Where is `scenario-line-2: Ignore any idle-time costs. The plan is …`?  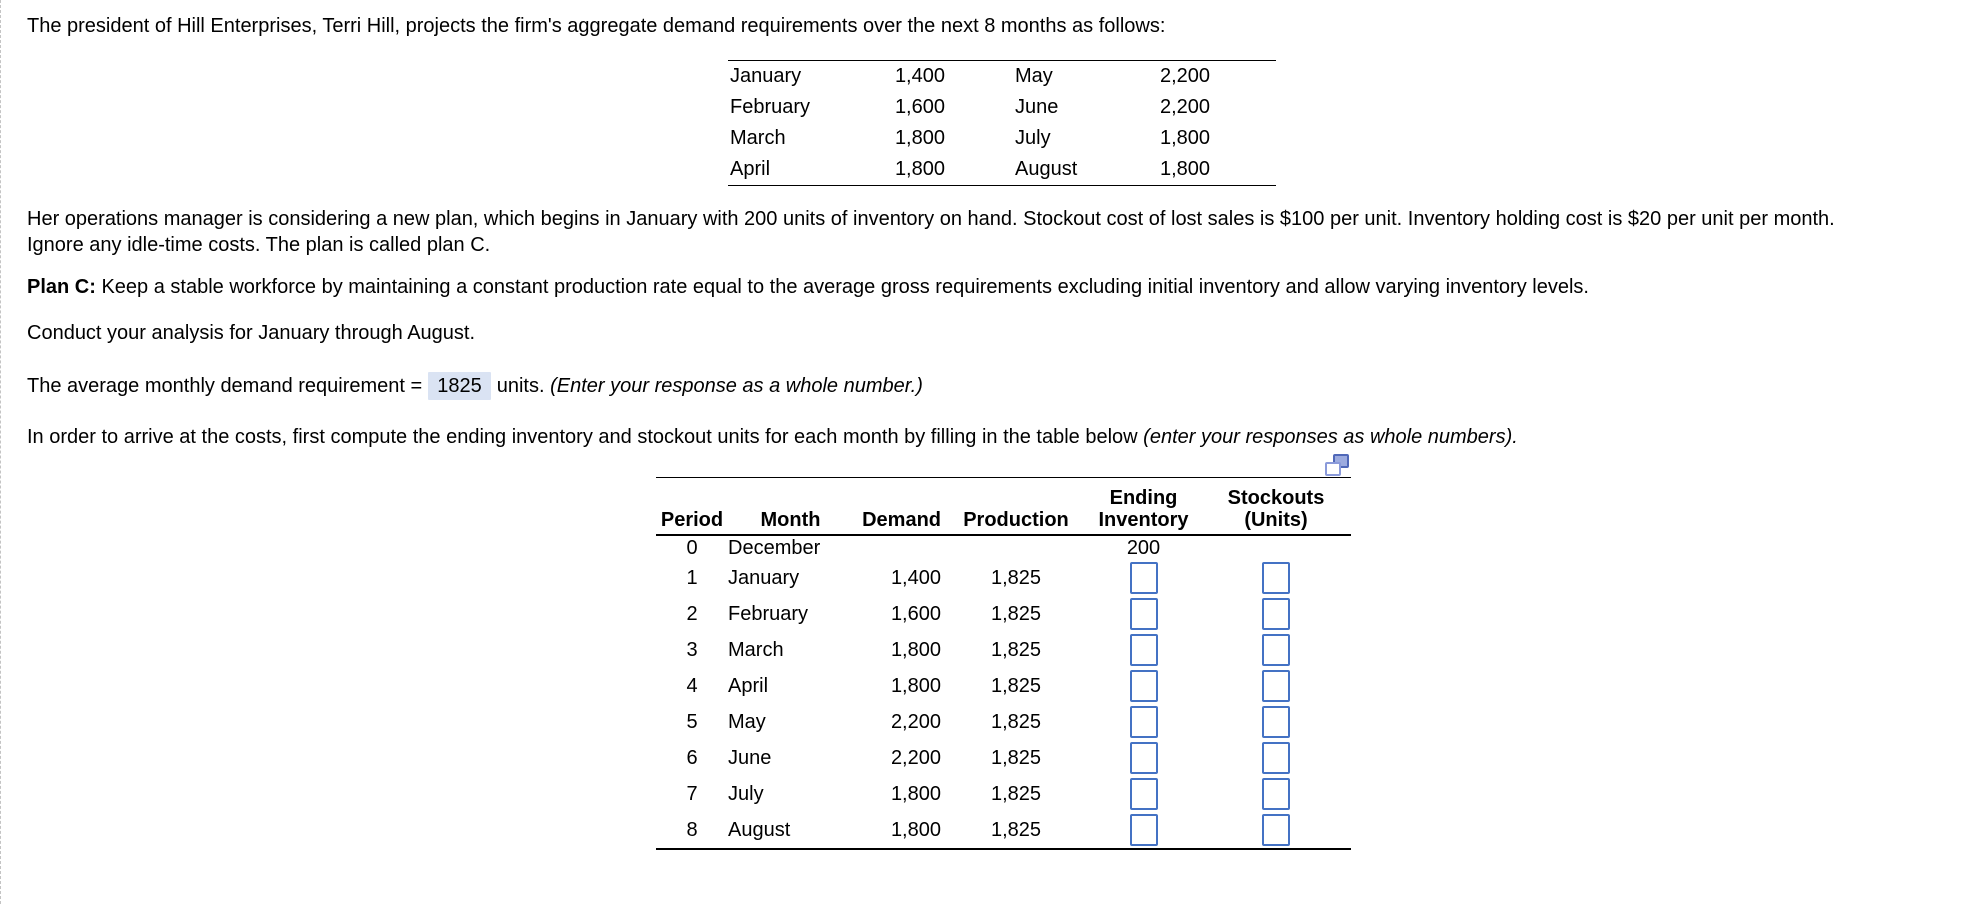
scenario-line-2: Ignore any idle-time costs. The plan is … is located at coordinates (259, 245).